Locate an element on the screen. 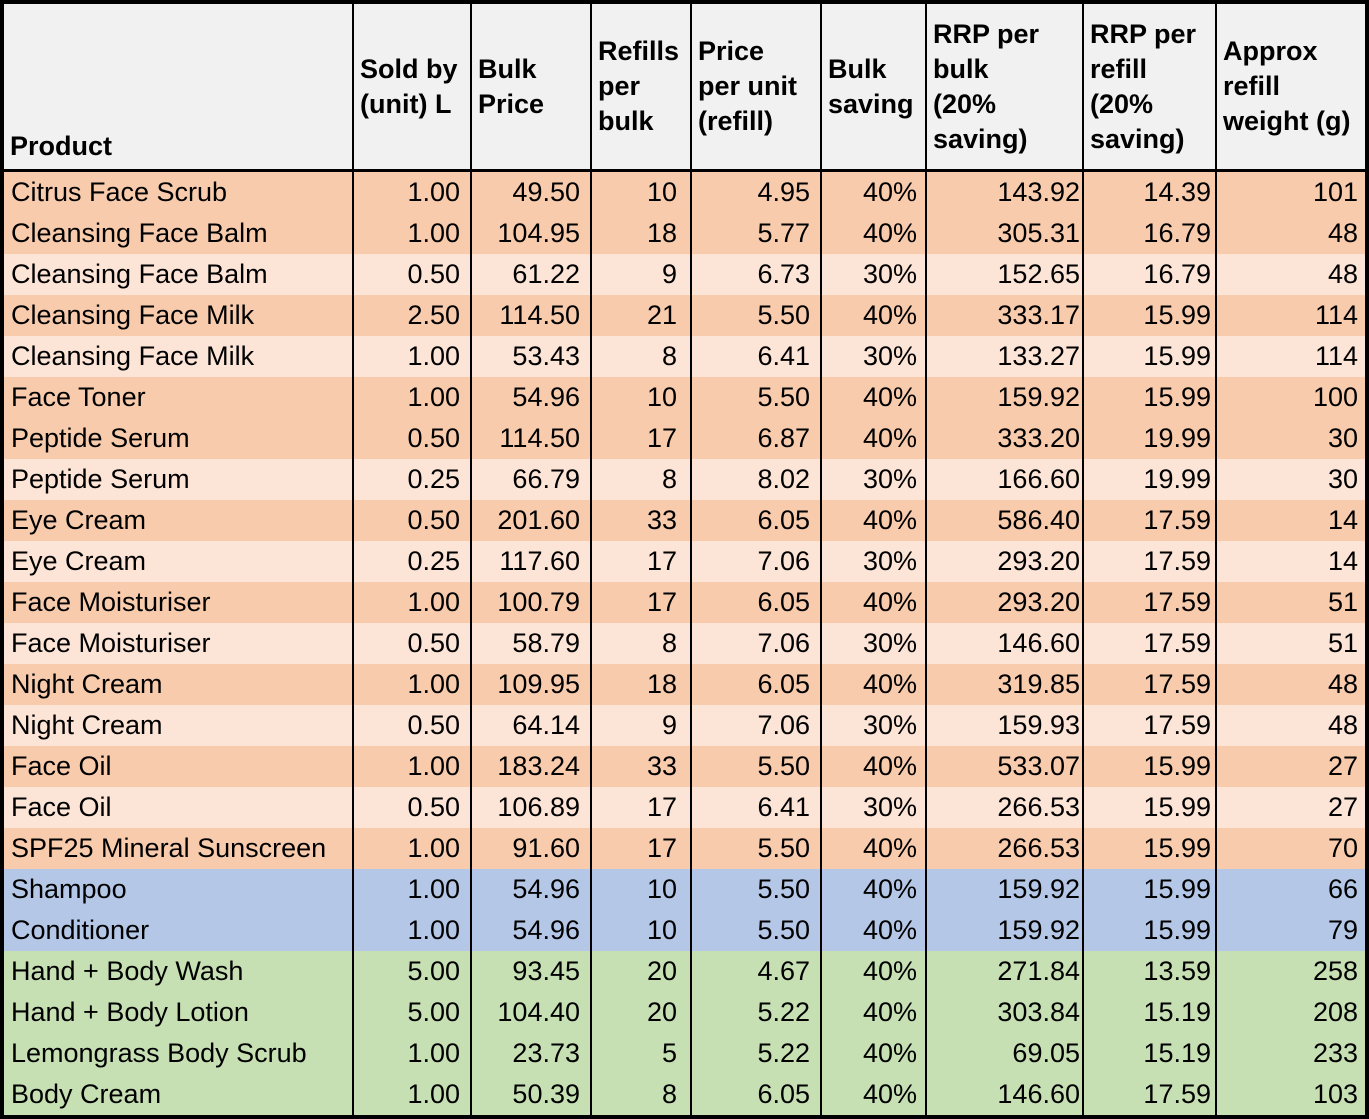 The height and width of the screenshot is (1119, 1369). cell-price_per_unit: 6.05 is located at coordinates (756, 1095).